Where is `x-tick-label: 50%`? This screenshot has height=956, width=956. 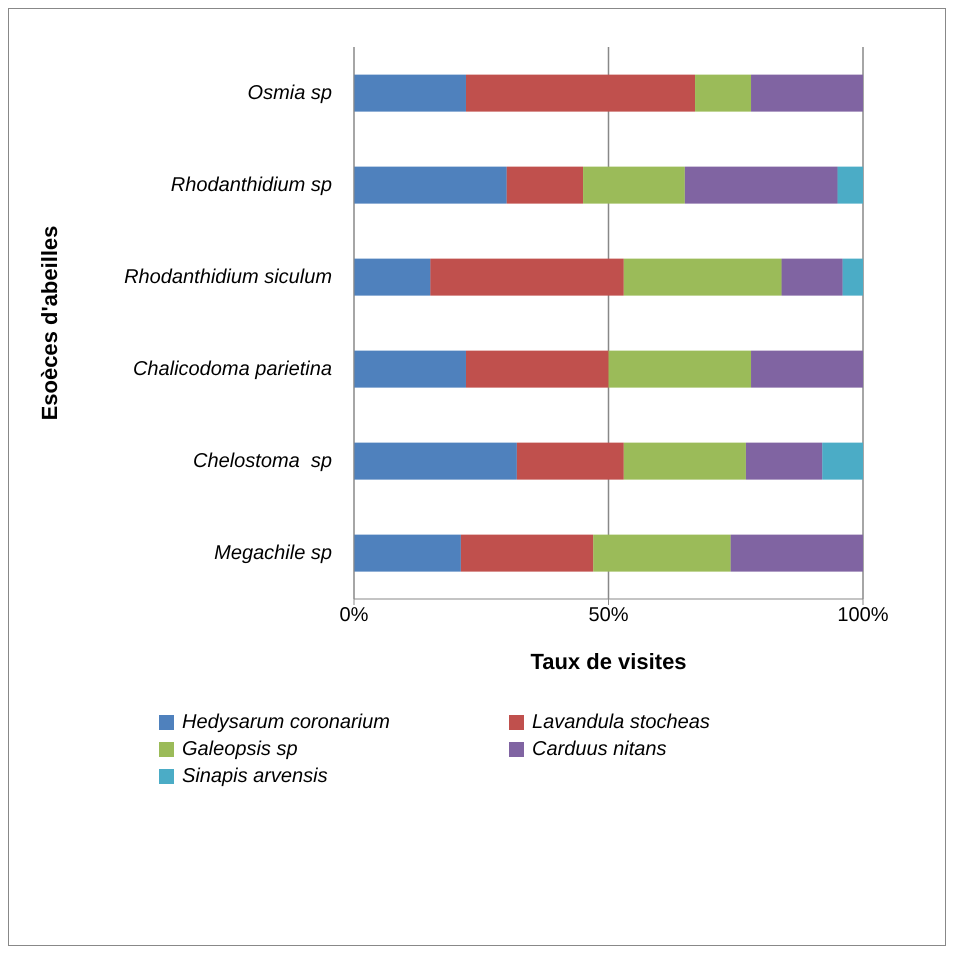
x-tick-label: 50% is located at coordinates (608, 615).